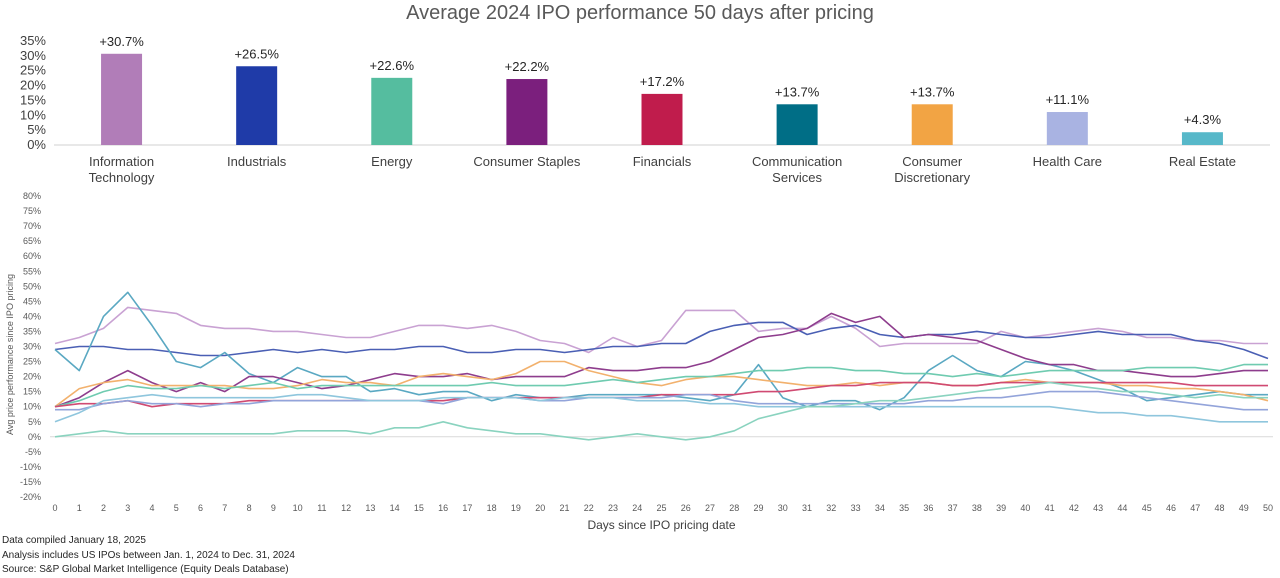 The image size is (1280, 578). What do you see at coordinates (1098, 508) in the screenshot?
I see `line-x-tick-label: 43` at bounding box center [1098, 508].